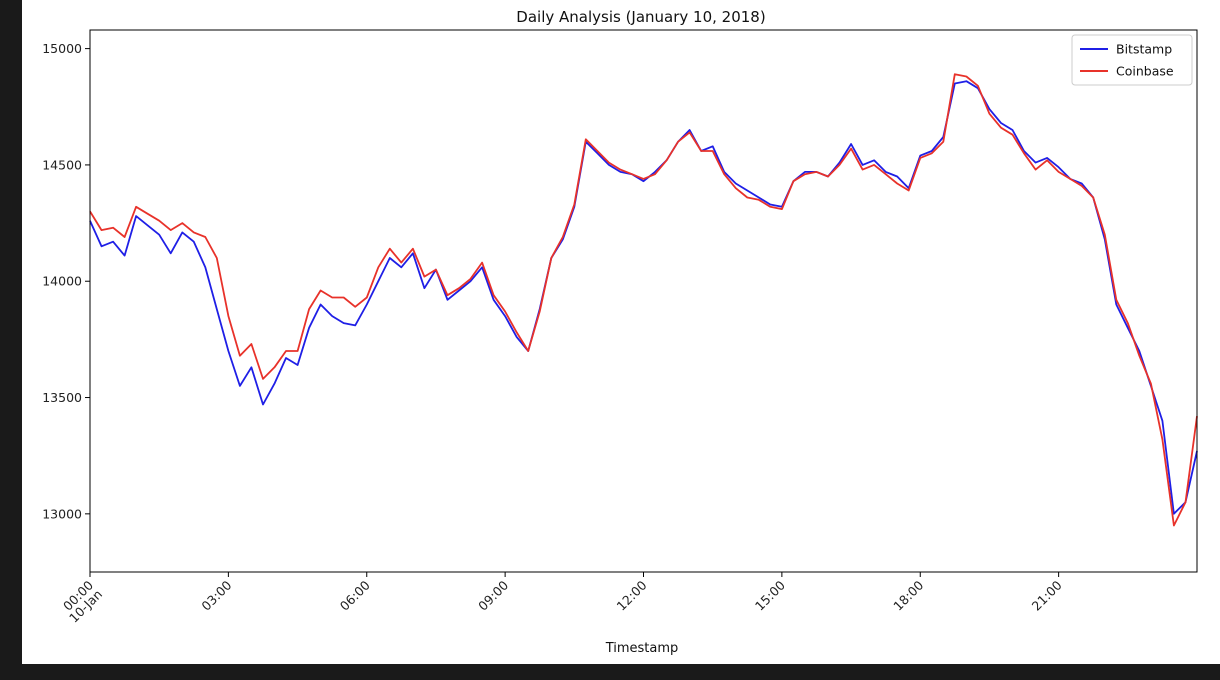 Image resolution: width=1220 pixels, height=680 pixels. Describe the element at coordinates (62, 48) in the screenshot. I see `y-tick-label: 15000` at that location.